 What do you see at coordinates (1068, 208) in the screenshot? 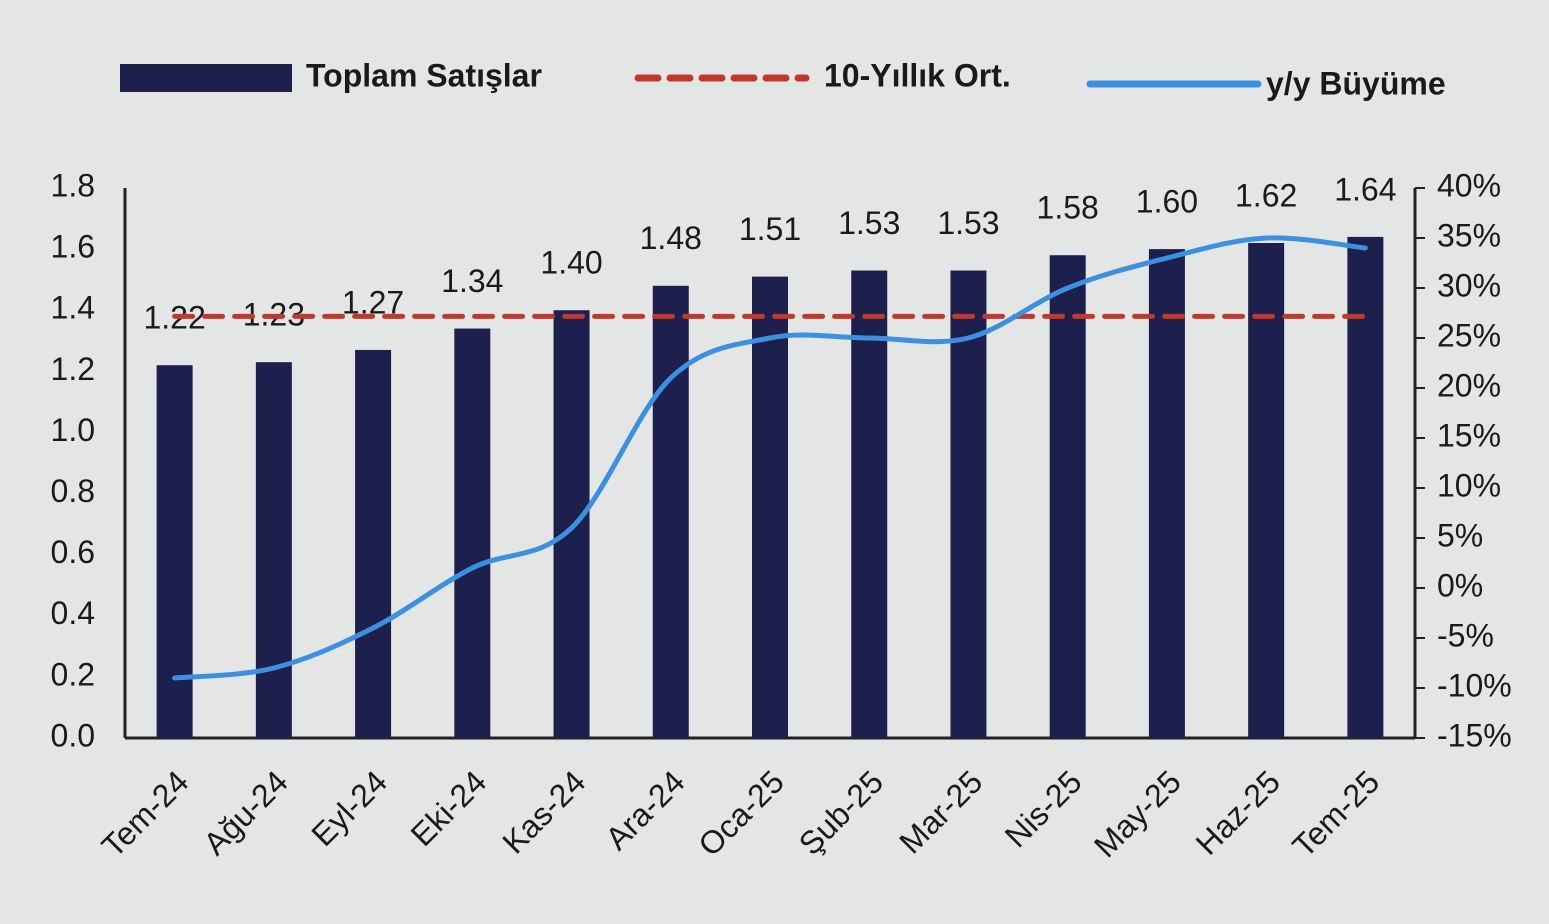
I see `bar-value-label: 1.58` at bounding box center [1068, 208].